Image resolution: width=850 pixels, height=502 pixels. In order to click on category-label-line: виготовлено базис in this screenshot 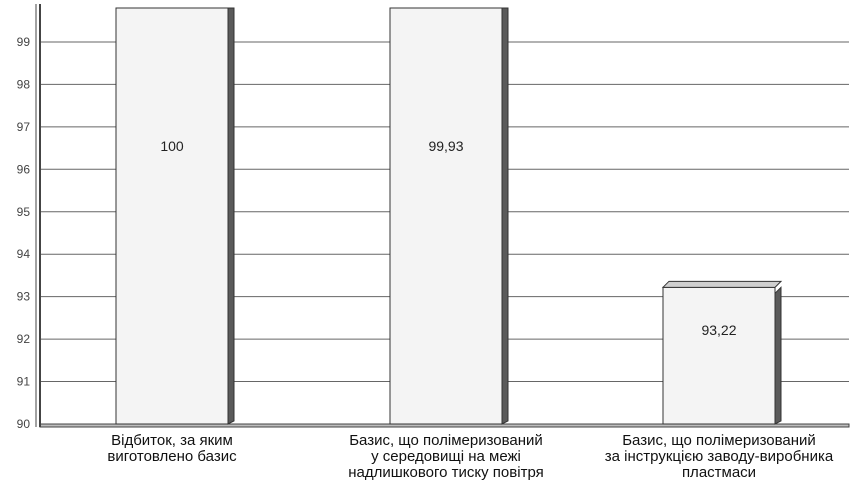, I will do `click(172, 456)`.